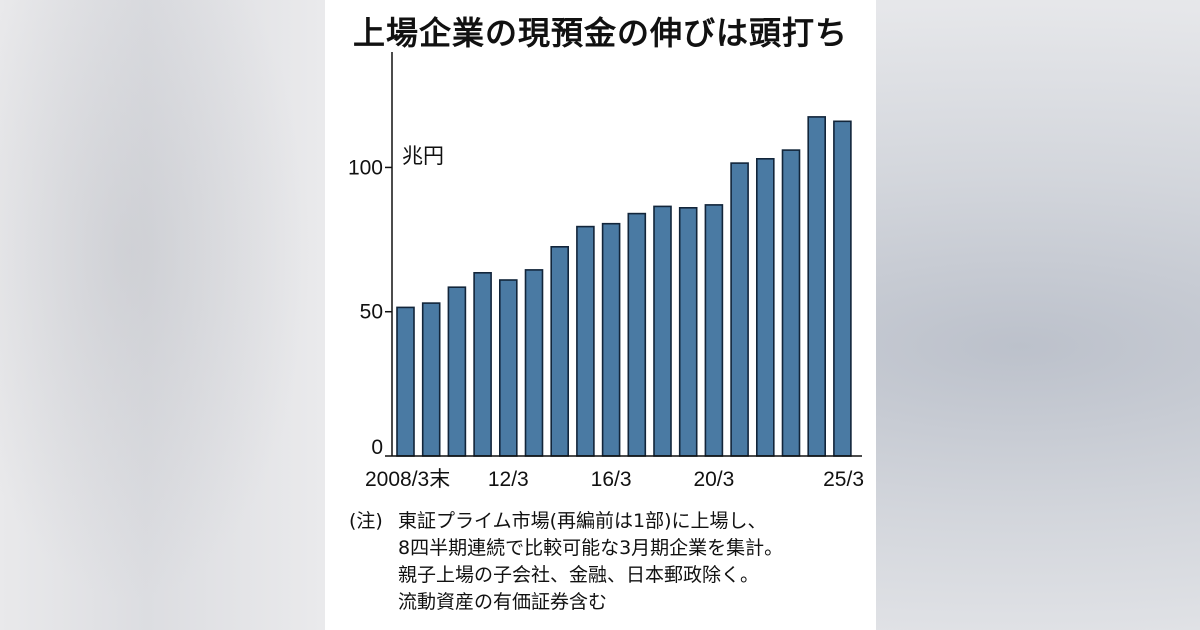  I want to click on bar-2019/3, so click(688, 332).